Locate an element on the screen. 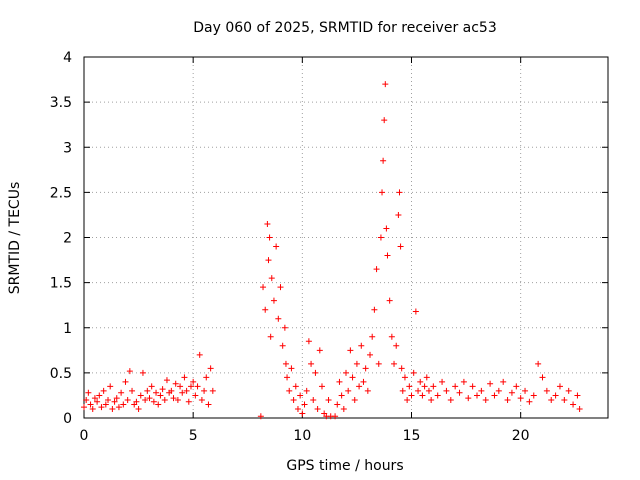 The height and width of the screenshot is (480, 640). x-tick-label: 0 is located at coordinates (84, 436).